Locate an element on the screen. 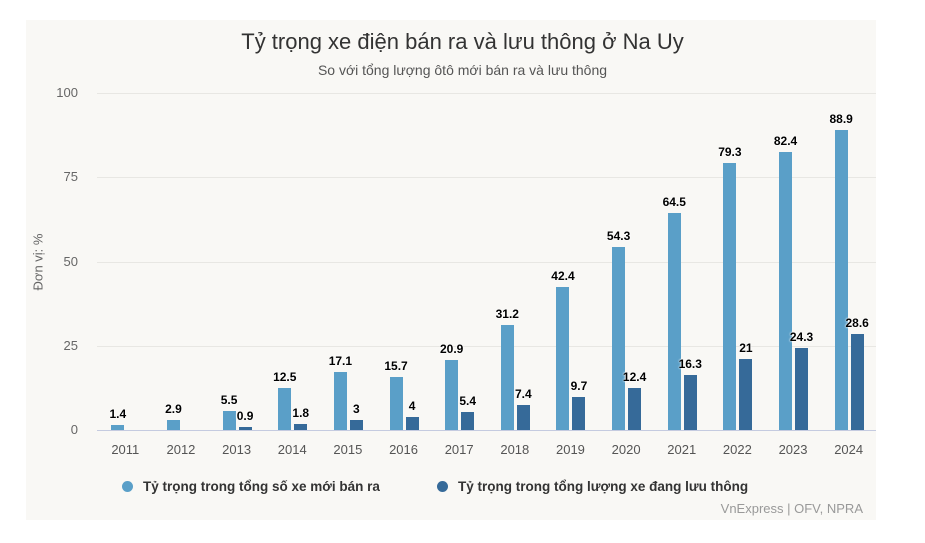 Image resolution: width=925 pixels, height=543 pixels. x-tick-label: 2018 is located at coordinates (515, 449).